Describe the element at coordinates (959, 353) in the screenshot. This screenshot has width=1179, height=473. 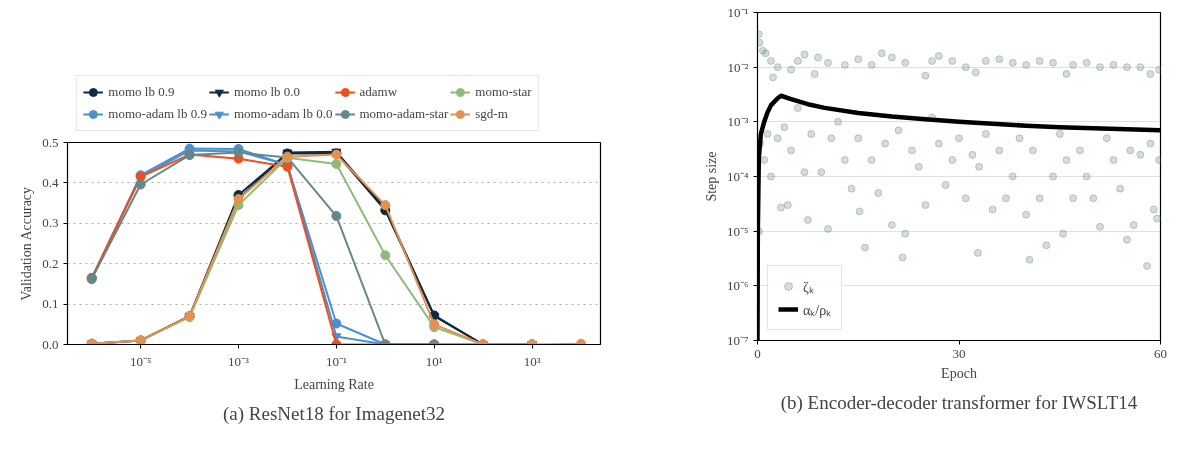
I see `x-tick-label: 30` at that location.